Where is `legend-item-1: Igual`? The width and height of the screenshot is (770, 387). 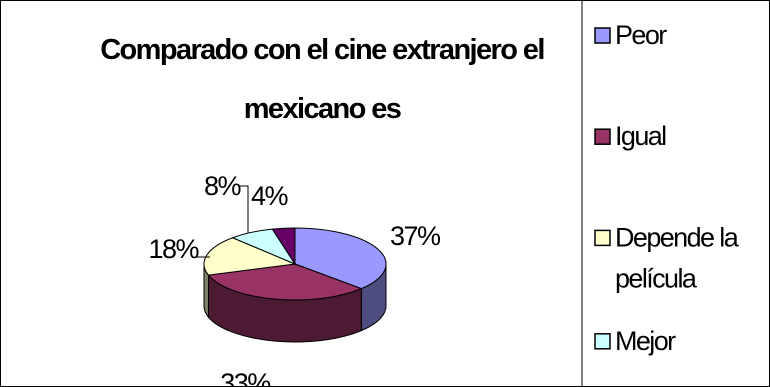 legend-item-1: Igual is located at coordinates (631, 136).